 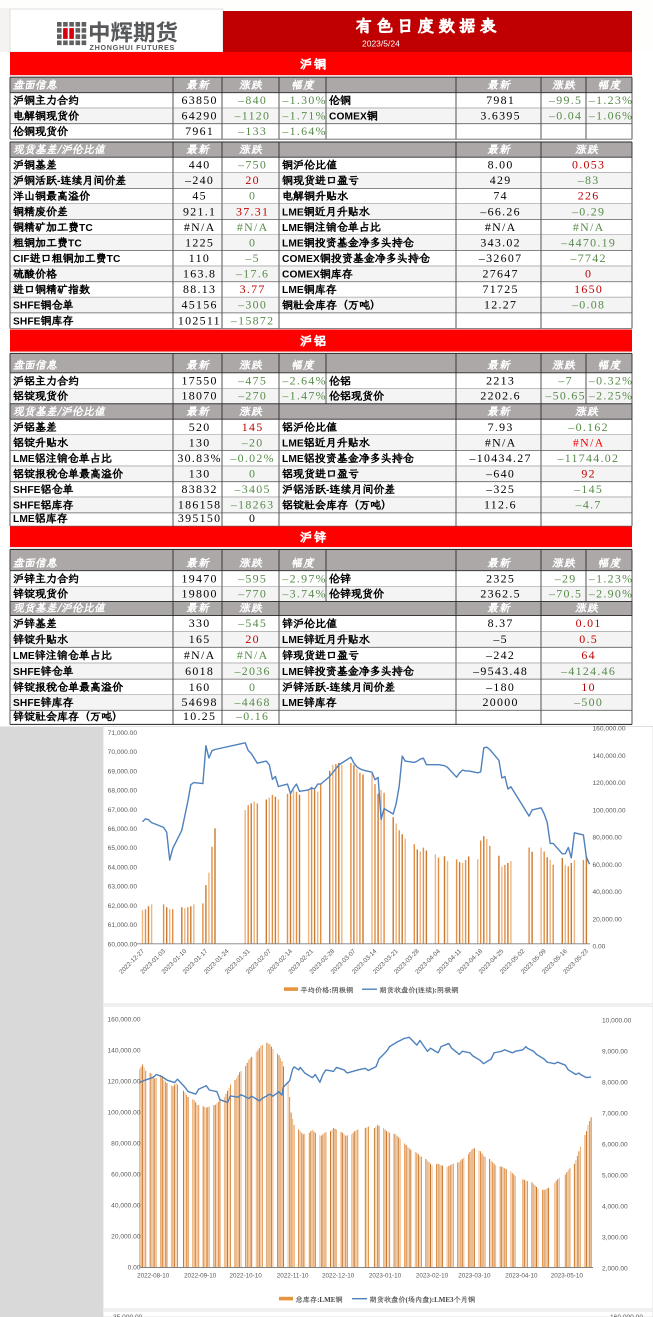 I want to click on svg-text: 19470, so click(x=200, y=578).